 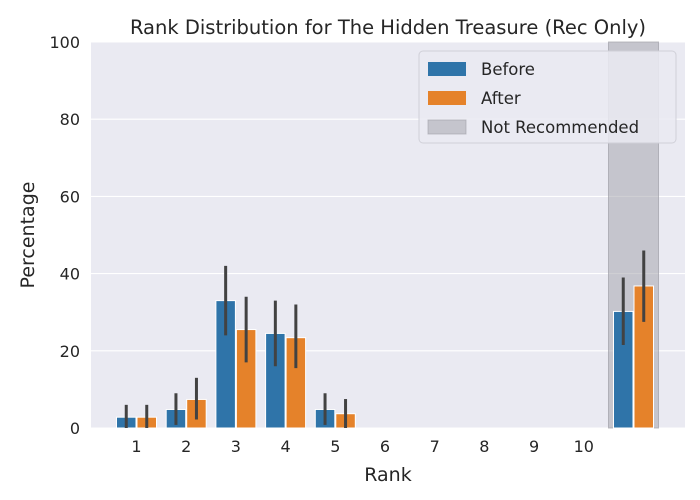 What do you see at coordinates (28, 235) in the screenshot?
I see `y-axis-label: Percentage` at bounding box center [28, 235].